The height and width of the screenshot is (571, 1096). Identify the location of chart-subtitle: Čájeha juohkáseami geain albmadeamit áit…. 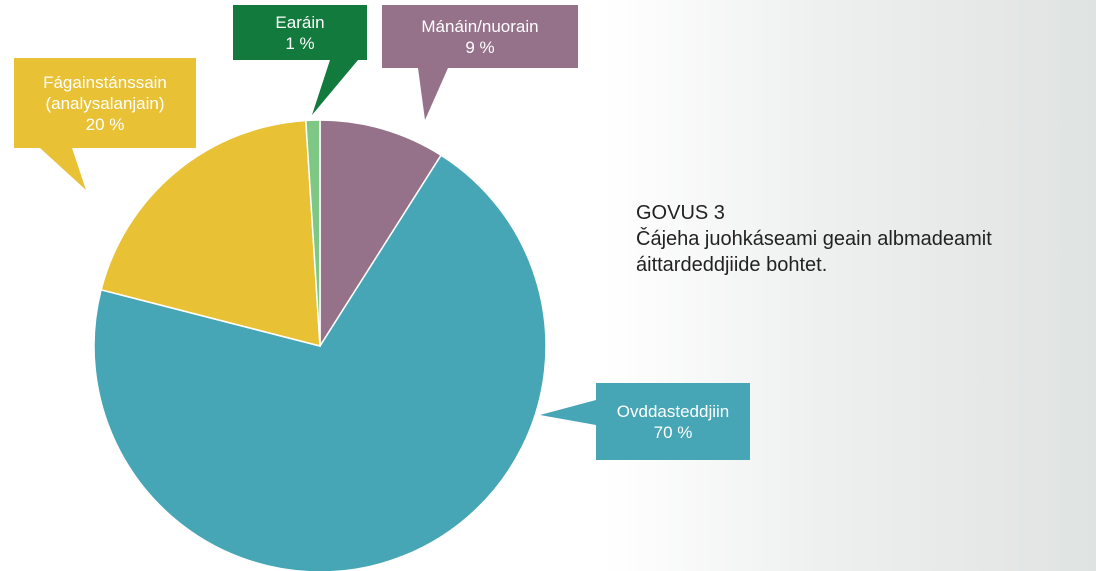
(814, 252).